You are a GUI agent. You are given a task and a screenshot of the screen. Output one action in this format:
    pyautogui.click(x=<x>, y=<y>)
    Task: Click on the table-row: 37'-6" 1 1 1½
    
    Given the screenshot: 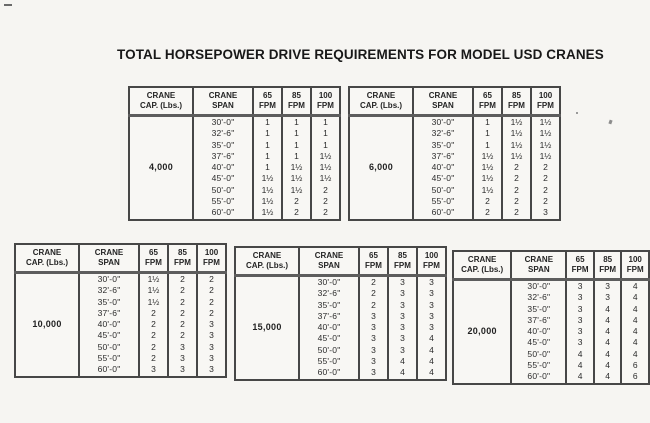 What is the action you would take?
    pyautogui.click(x=234, y=156)
    